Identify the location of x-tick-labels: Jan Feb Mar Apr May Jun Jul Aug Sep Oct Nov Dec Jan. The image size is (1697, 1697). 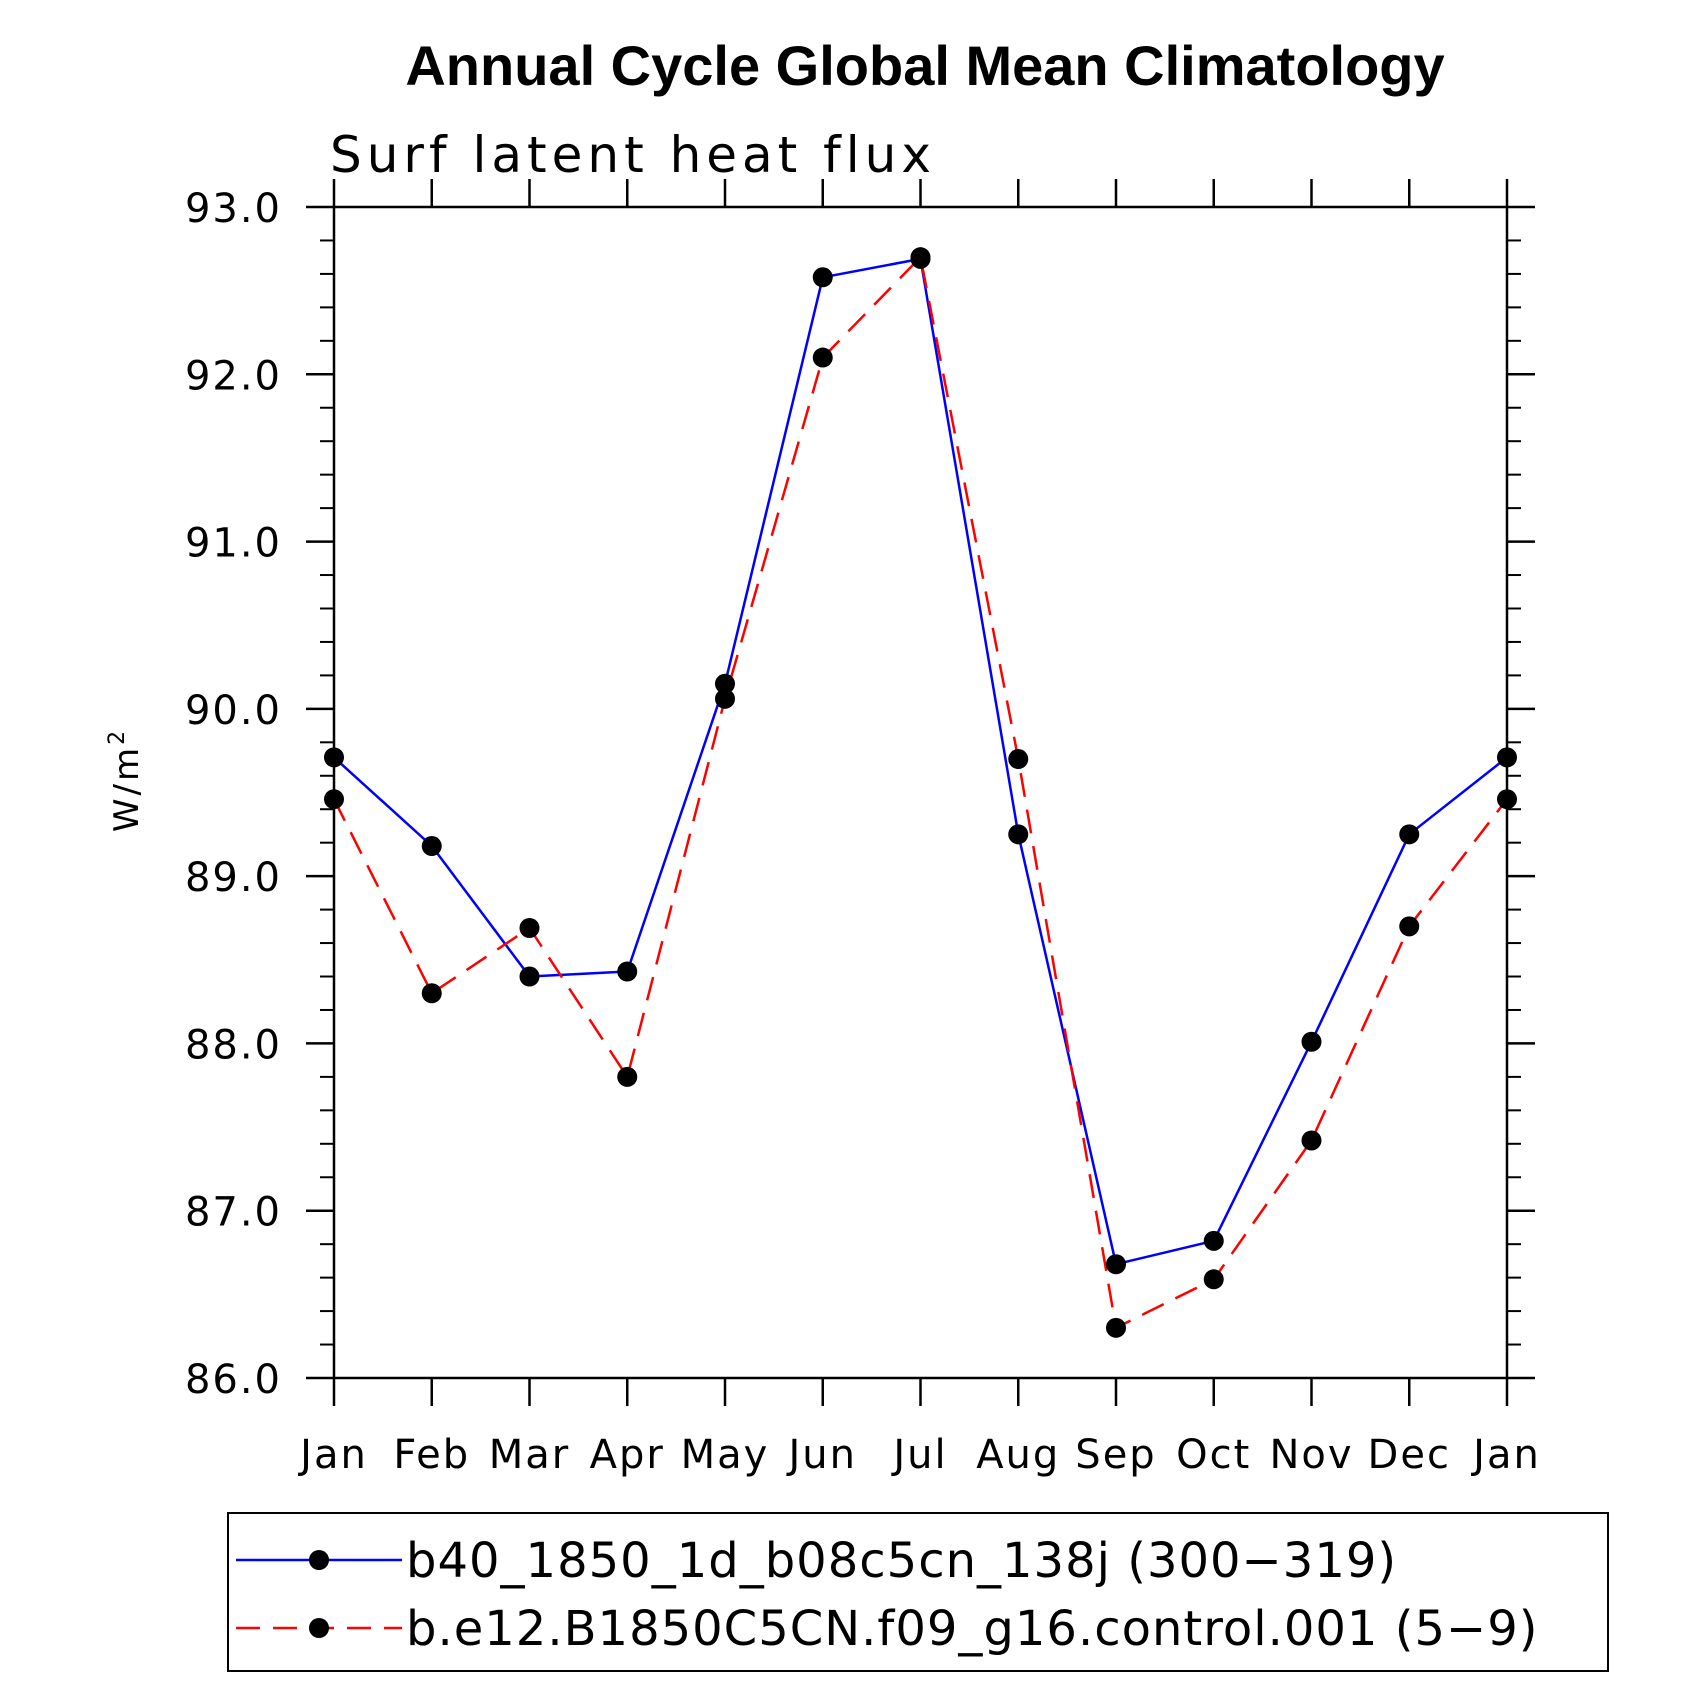
(919, 1455).